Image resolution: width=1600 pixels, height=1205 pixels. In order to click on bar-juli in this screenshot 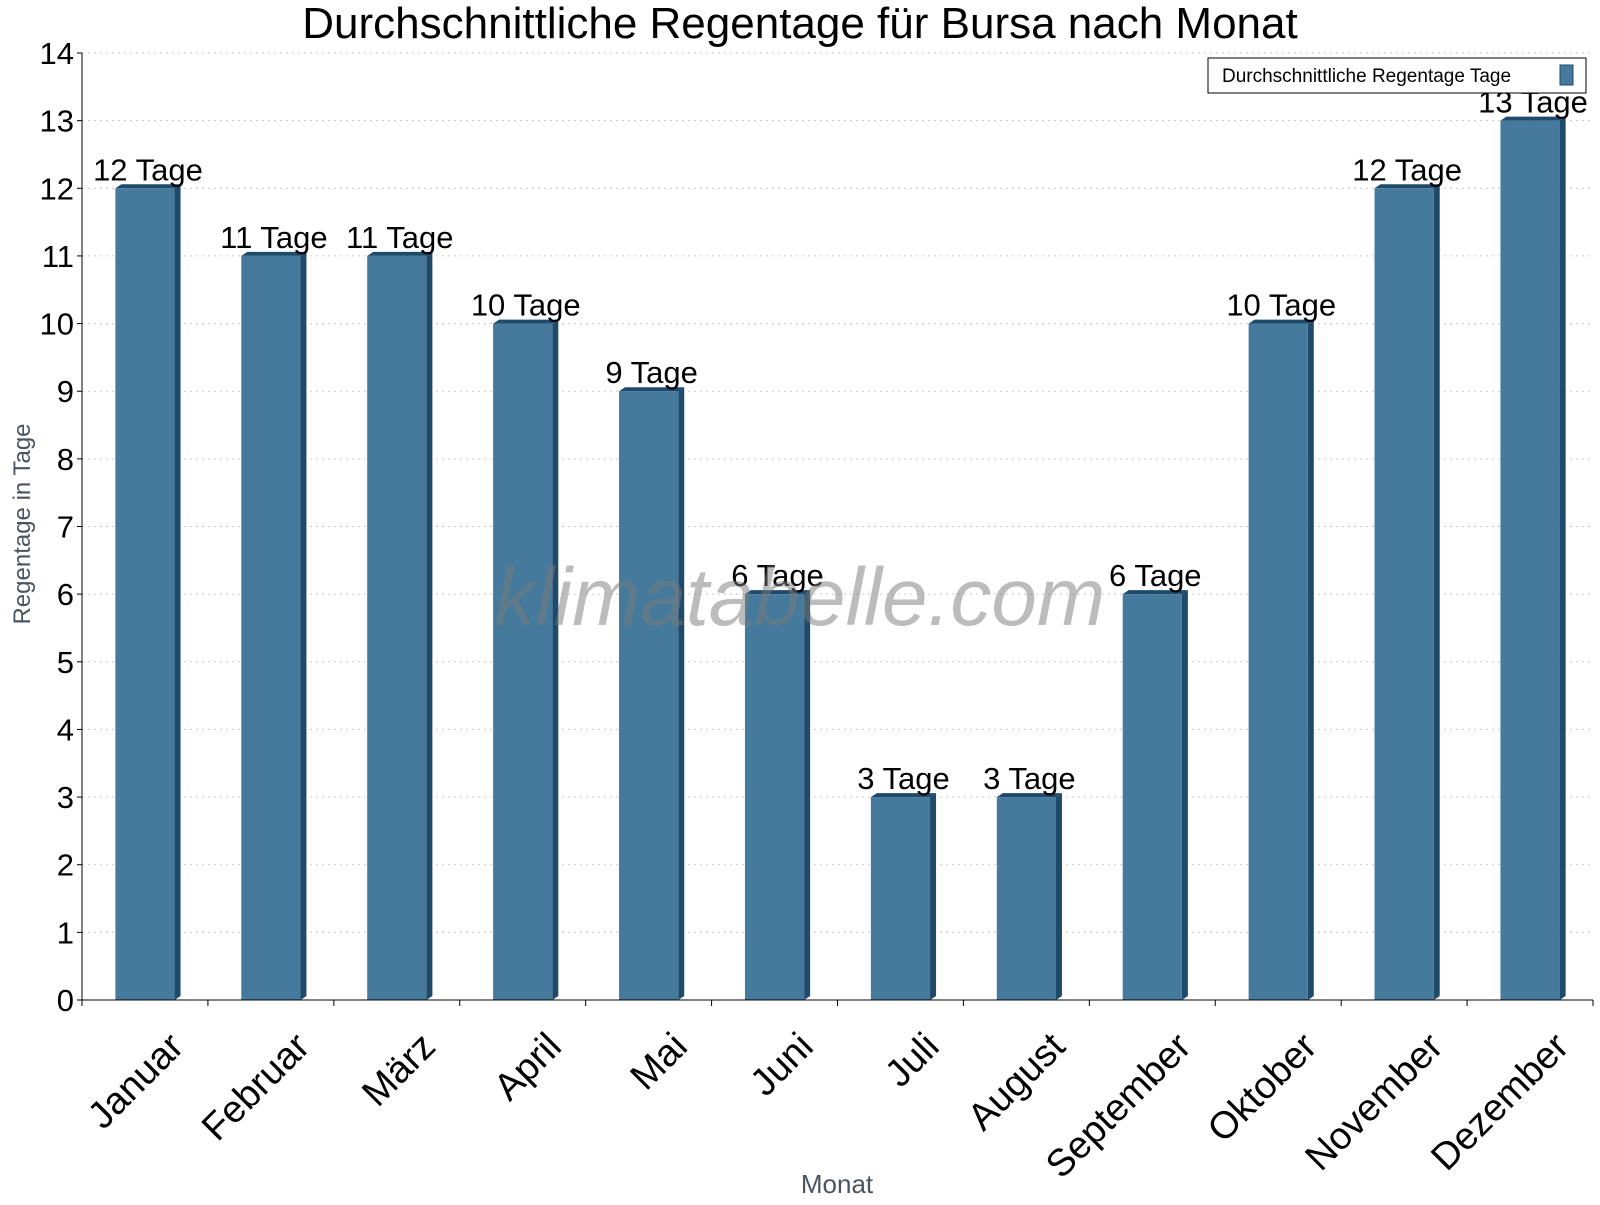, I will do `click(903, 896)`.